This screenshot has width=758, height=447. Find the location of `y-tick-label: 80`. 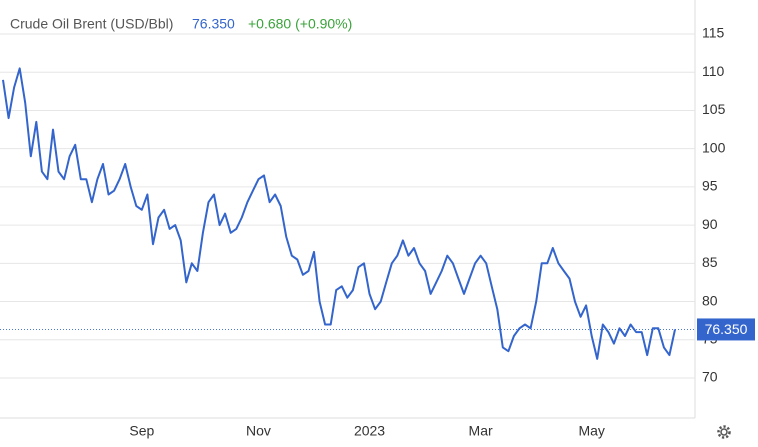

y-tick-label: 80 is located at coordinates (710, 300).